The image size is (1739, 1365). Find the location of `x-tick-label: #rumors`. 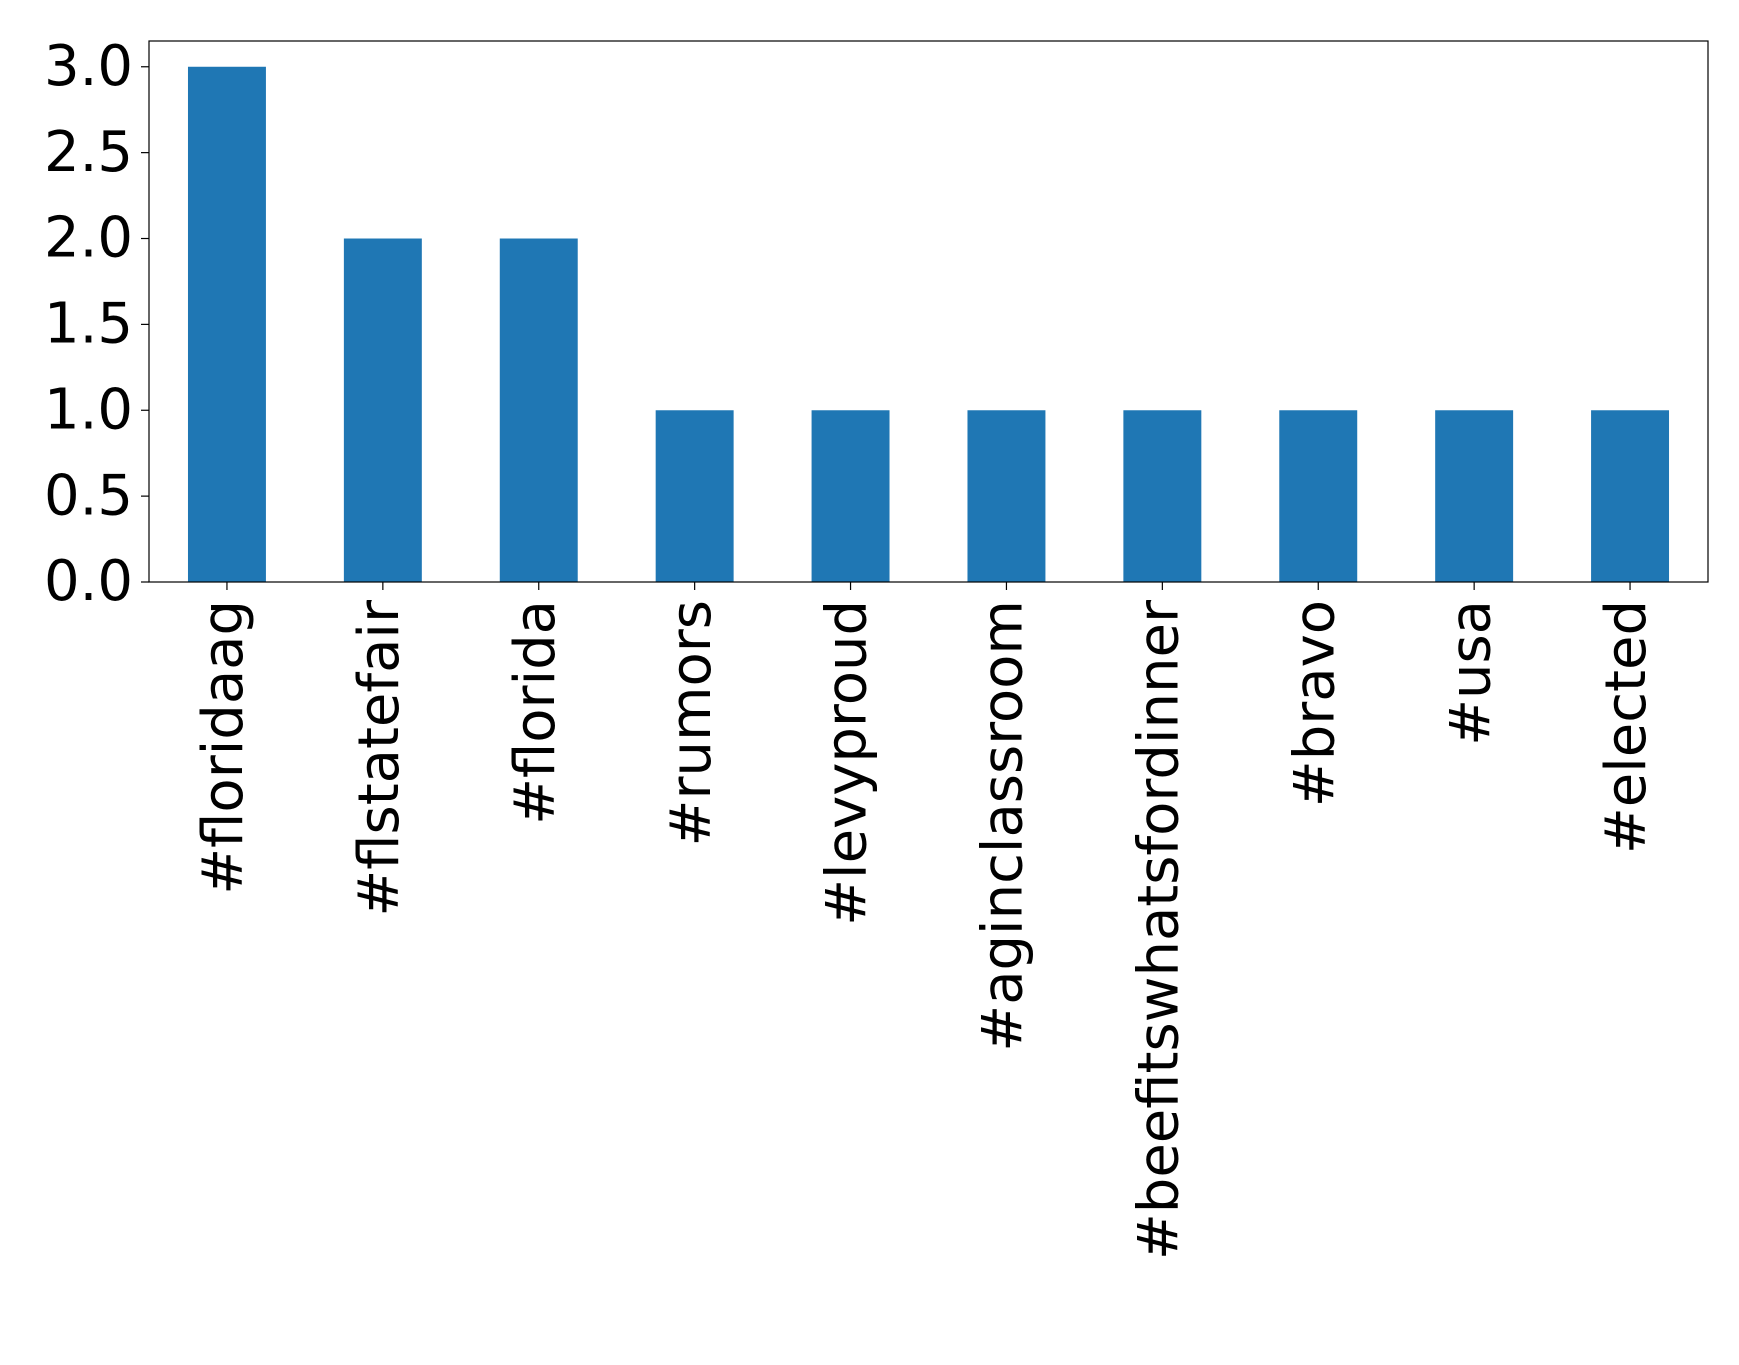

x-tick-label: #rumors is located at coordinates (691, 723).